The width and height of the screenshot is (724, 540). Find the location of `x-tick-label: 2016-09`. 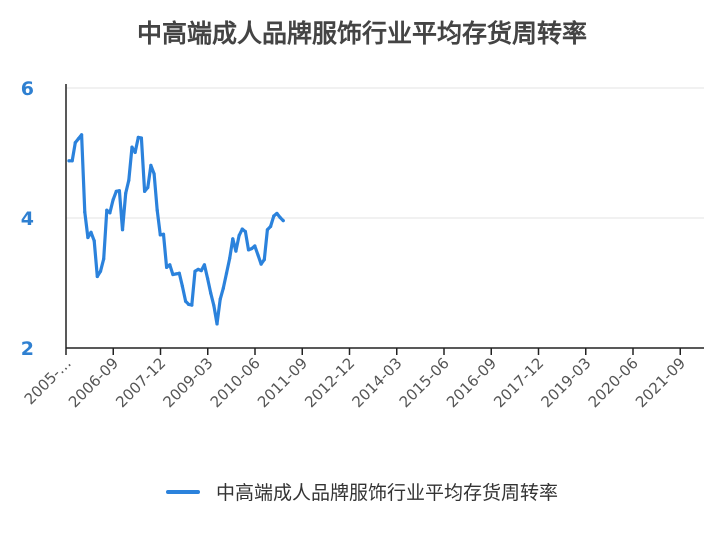

x-tick-label: 2016-09 is located at coordinates (471, 382).